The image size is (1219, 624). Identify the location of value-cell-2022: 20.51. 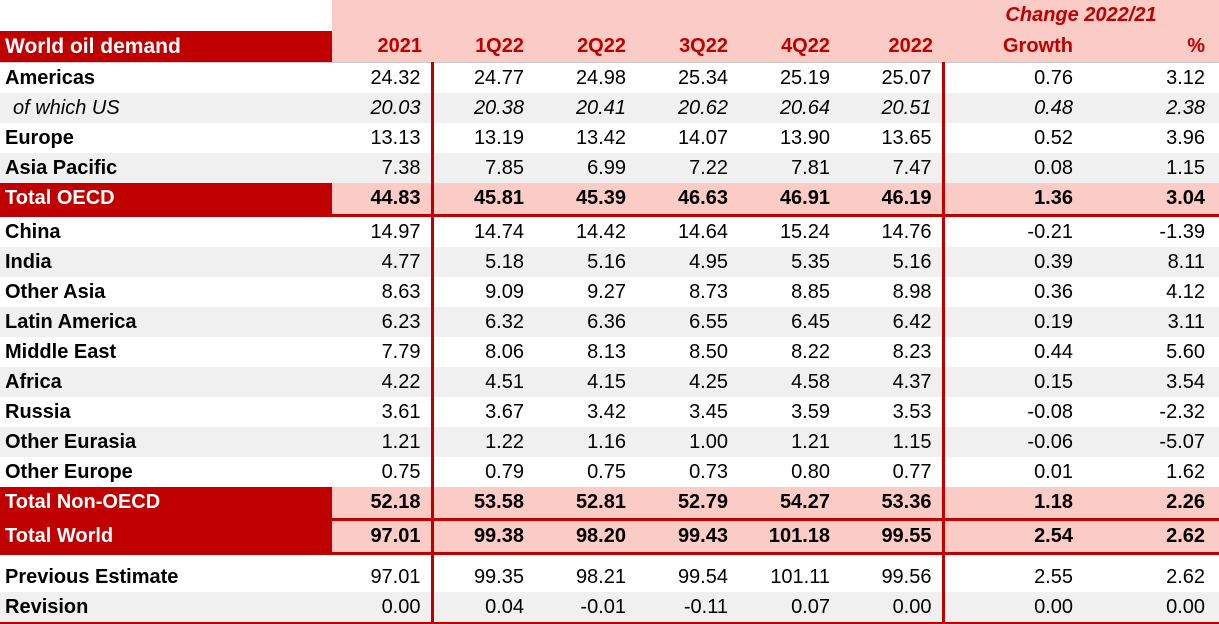
(892, 108).